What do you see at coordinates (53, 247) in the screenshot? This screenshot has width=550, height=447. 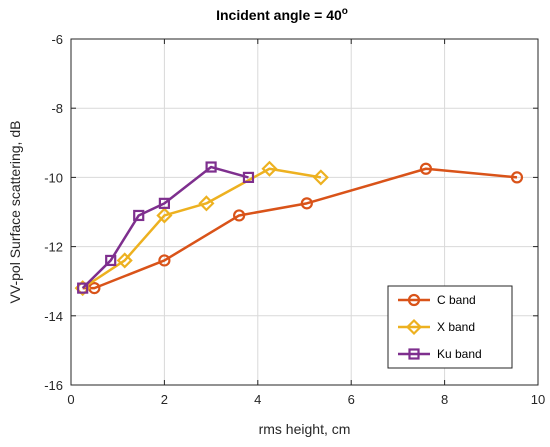 I see `y-tick-label: -12` at bounding box center [53, 247].